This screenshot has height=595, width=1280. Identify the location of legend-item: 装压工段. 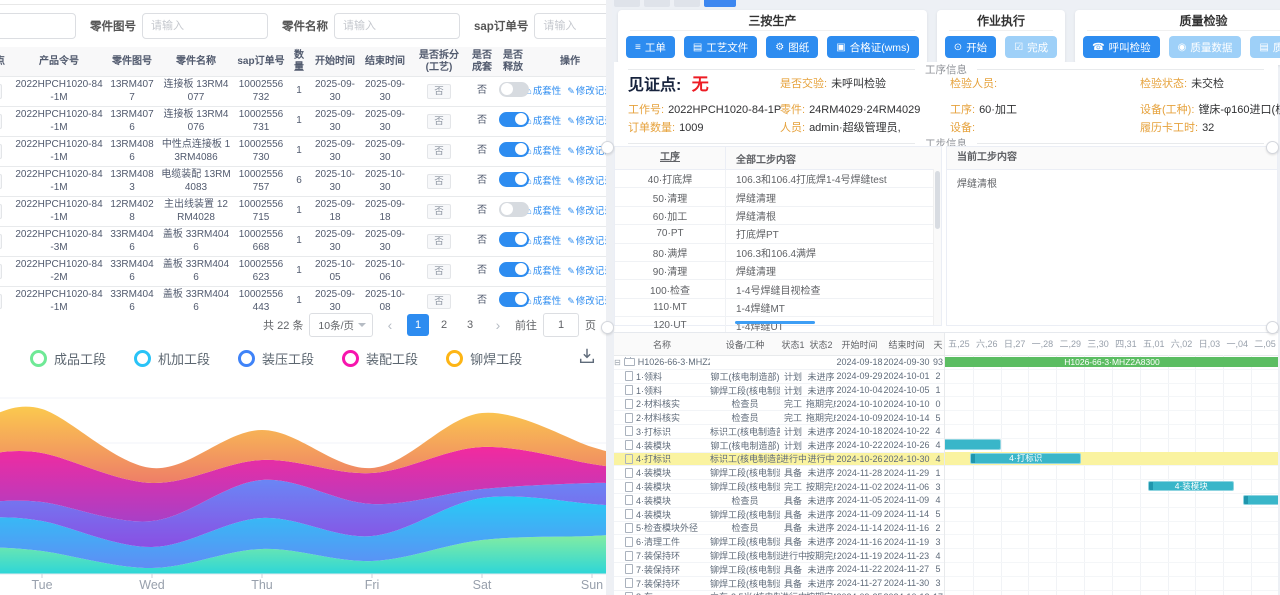
(276, 358).